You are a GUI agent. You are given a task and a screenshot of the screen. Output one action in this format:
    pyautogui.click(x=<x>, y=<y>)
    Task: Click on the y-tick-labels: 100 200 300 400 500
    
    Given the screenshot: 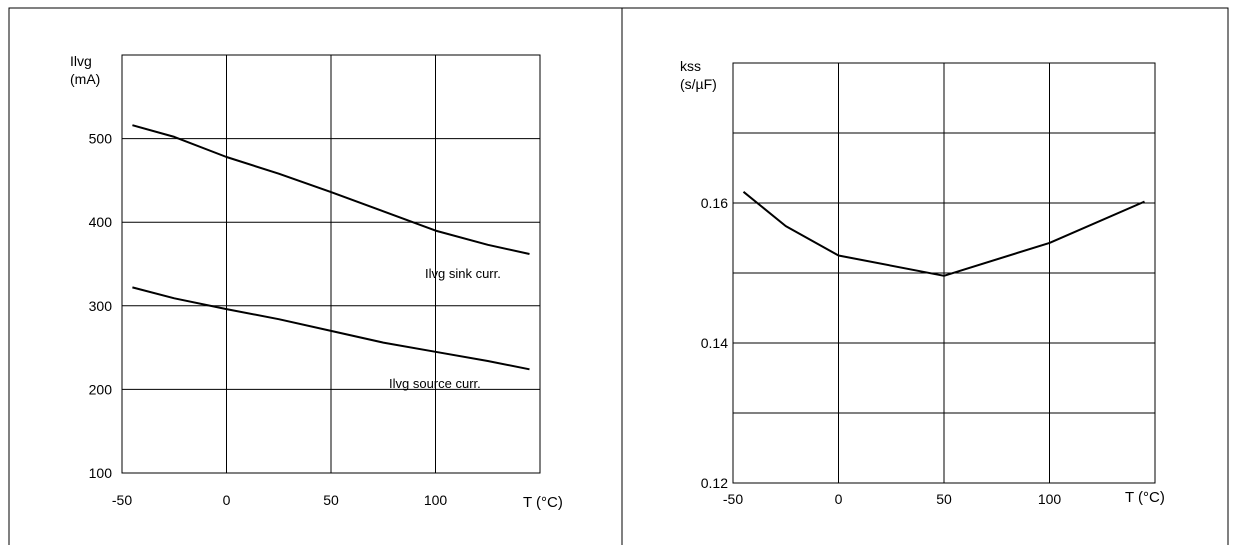 What is the action you would take?
    pyautogui.click(x=101, y=306)
    